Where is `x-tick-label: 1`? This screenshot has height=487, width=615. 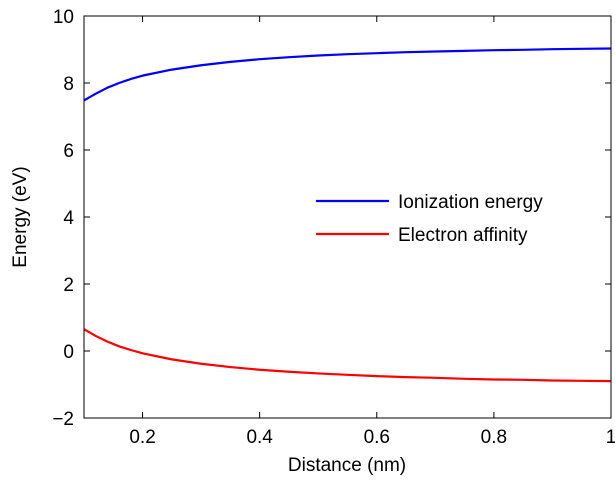 x-tick-label: 1 is located at coordinates (610, 437).